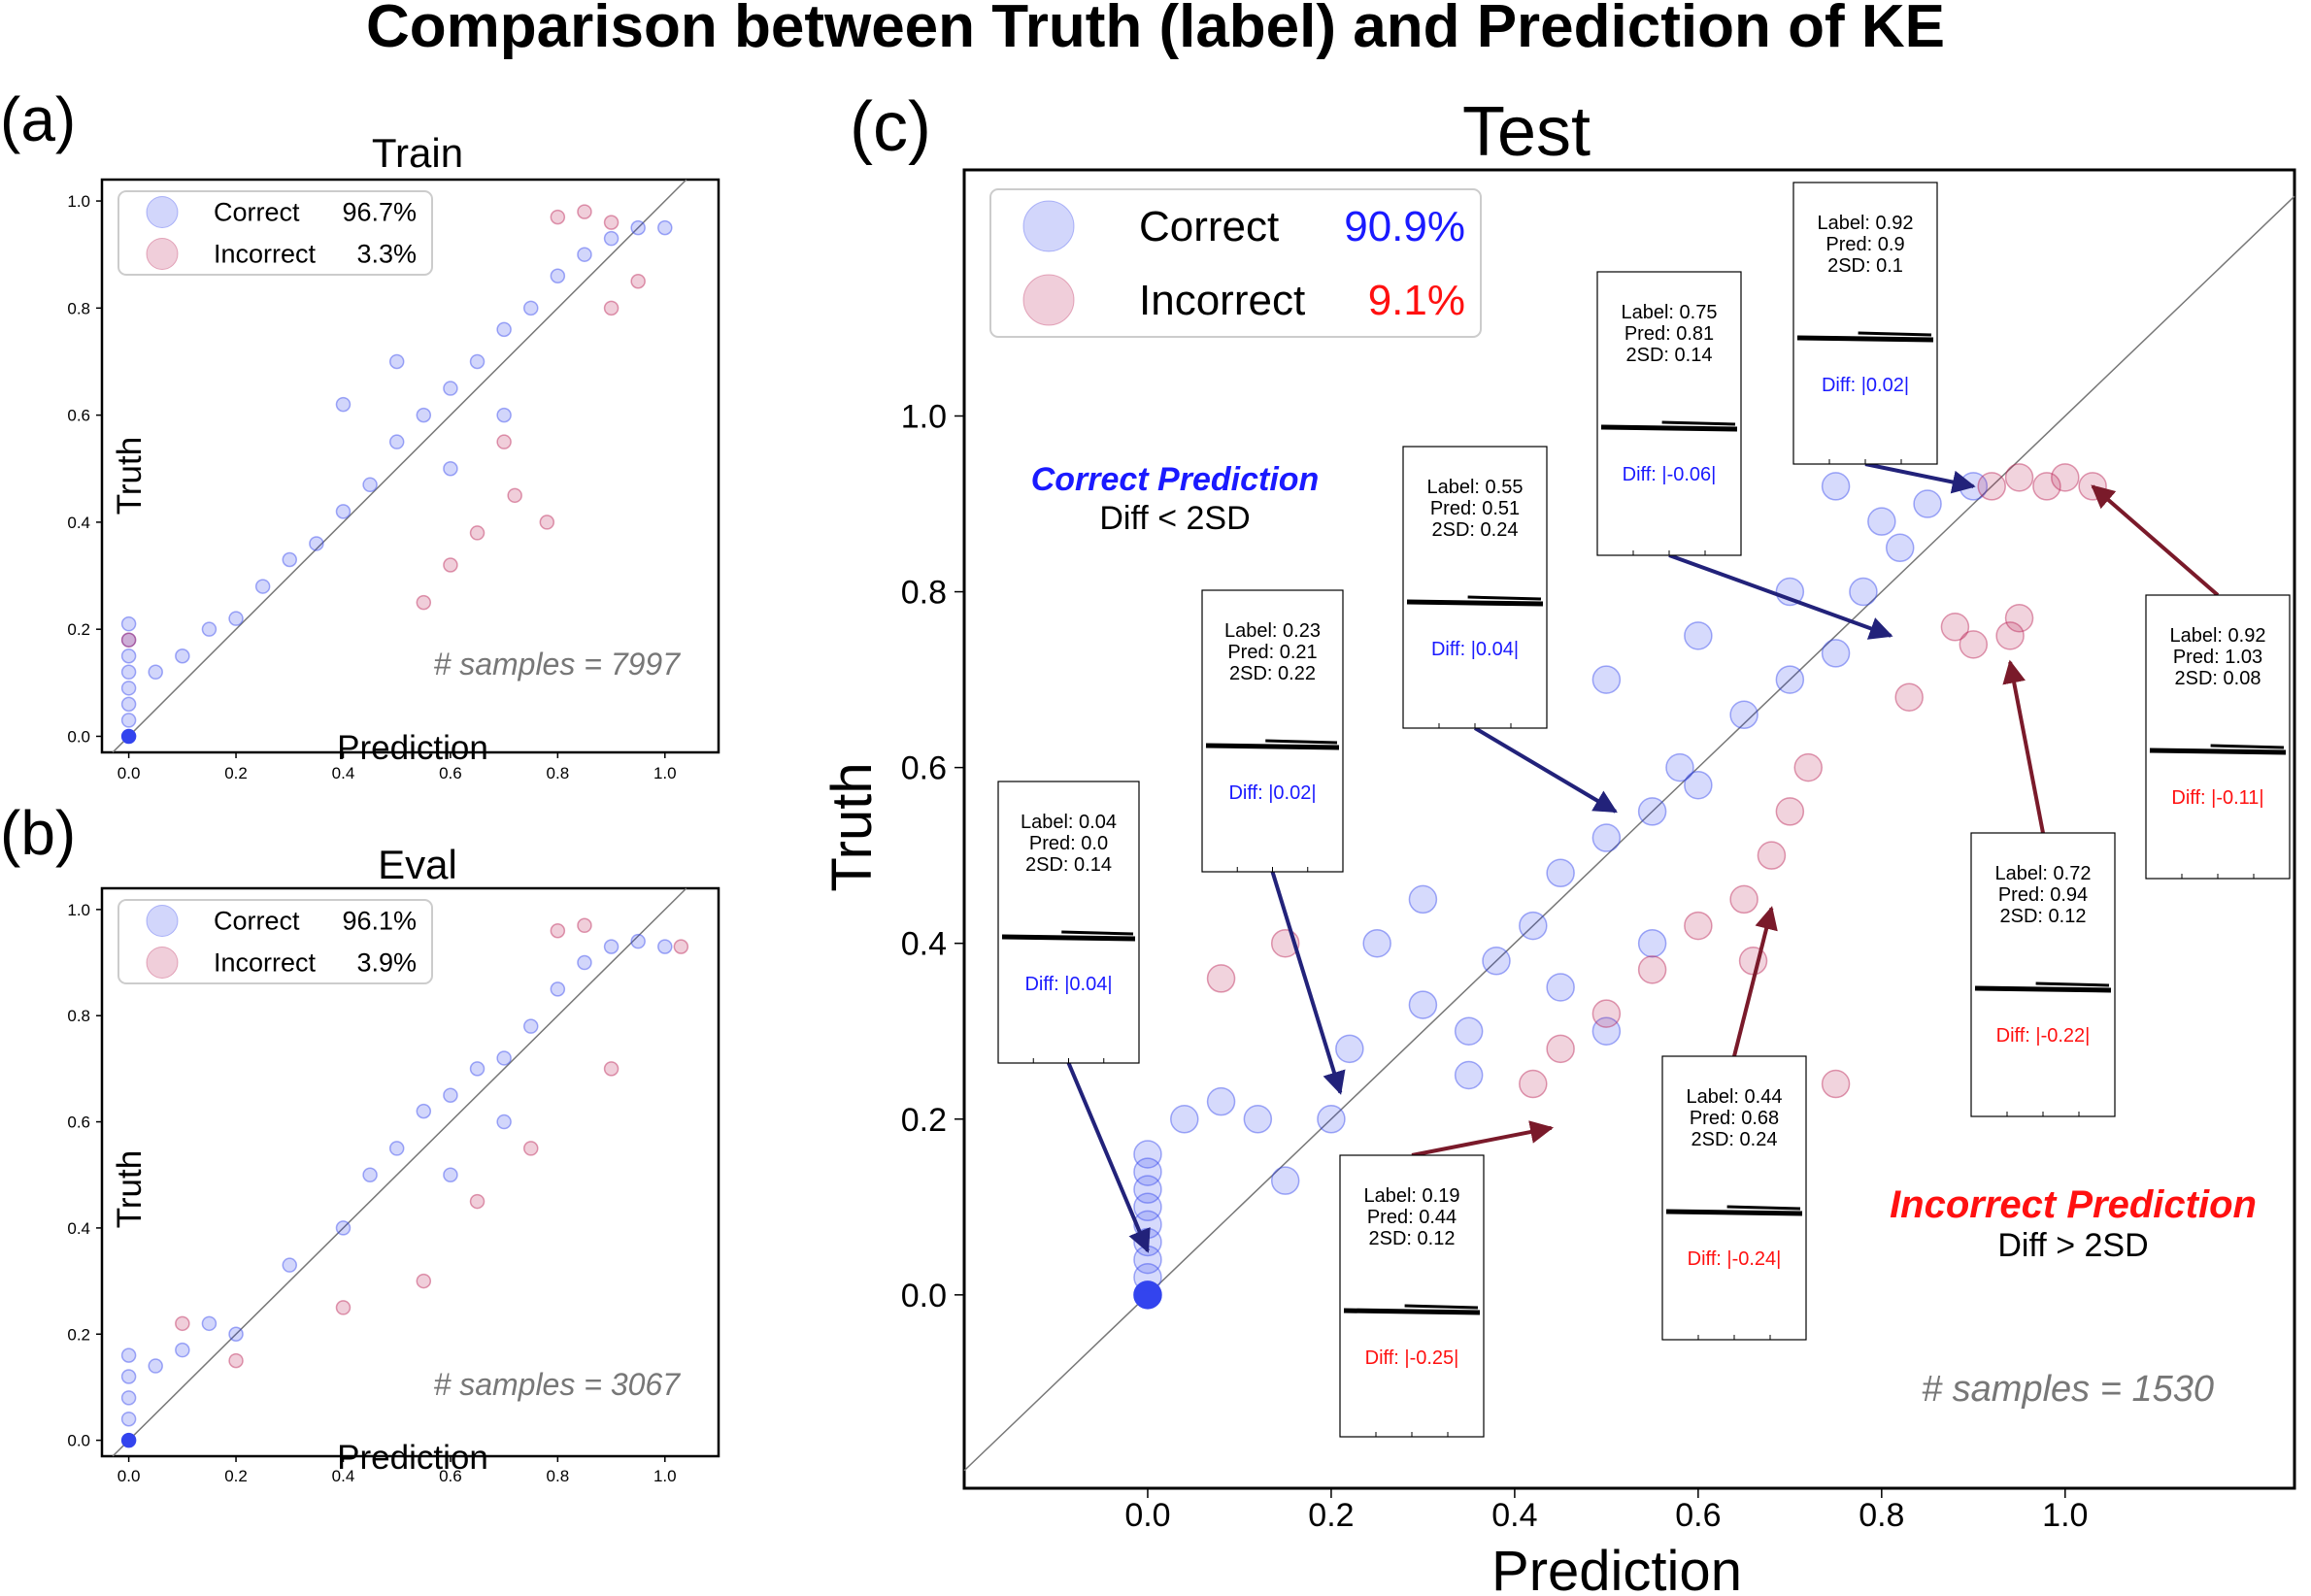 The width and height of the screenshot is (2311, 1596). Describe the element at coordinates (236, 1476) in the screenshot. I see `x-tick-label: 0.2` at that location.